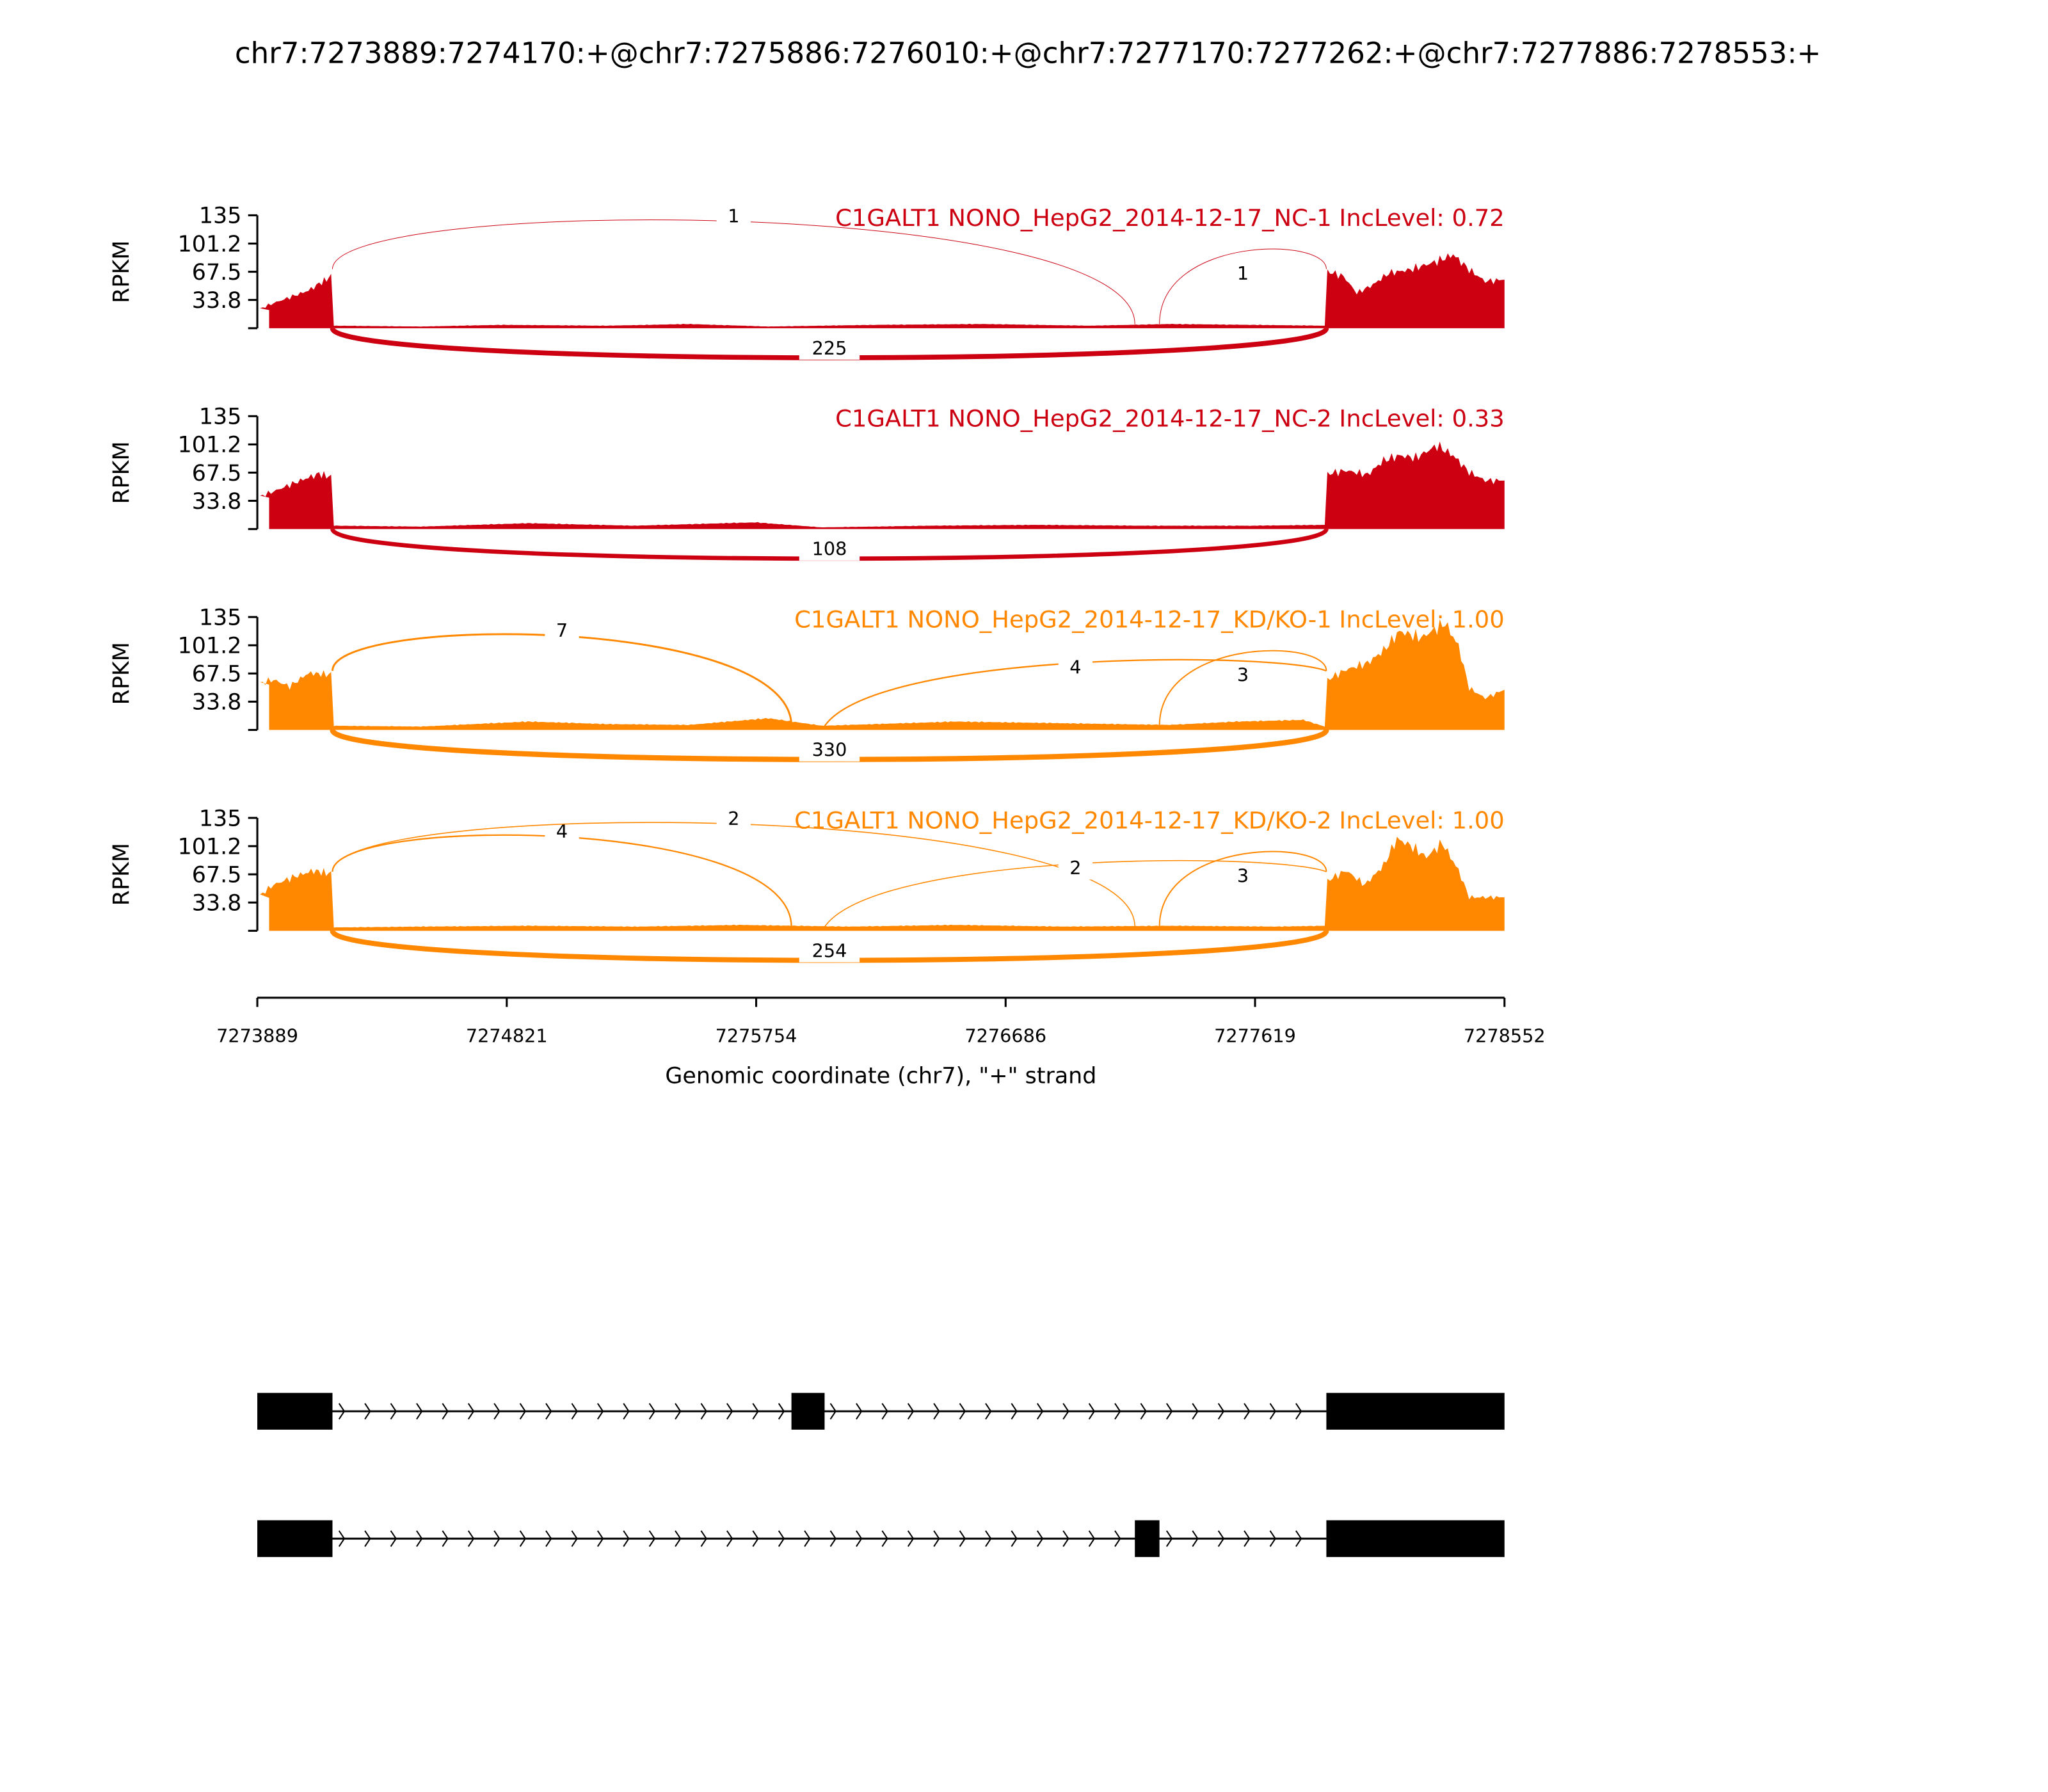 The height and width of the screenshot is (1792, 2048). Describe the element at coordinates (562, 831) in the screenshot. I see `junction-count-label: 4` at that location.